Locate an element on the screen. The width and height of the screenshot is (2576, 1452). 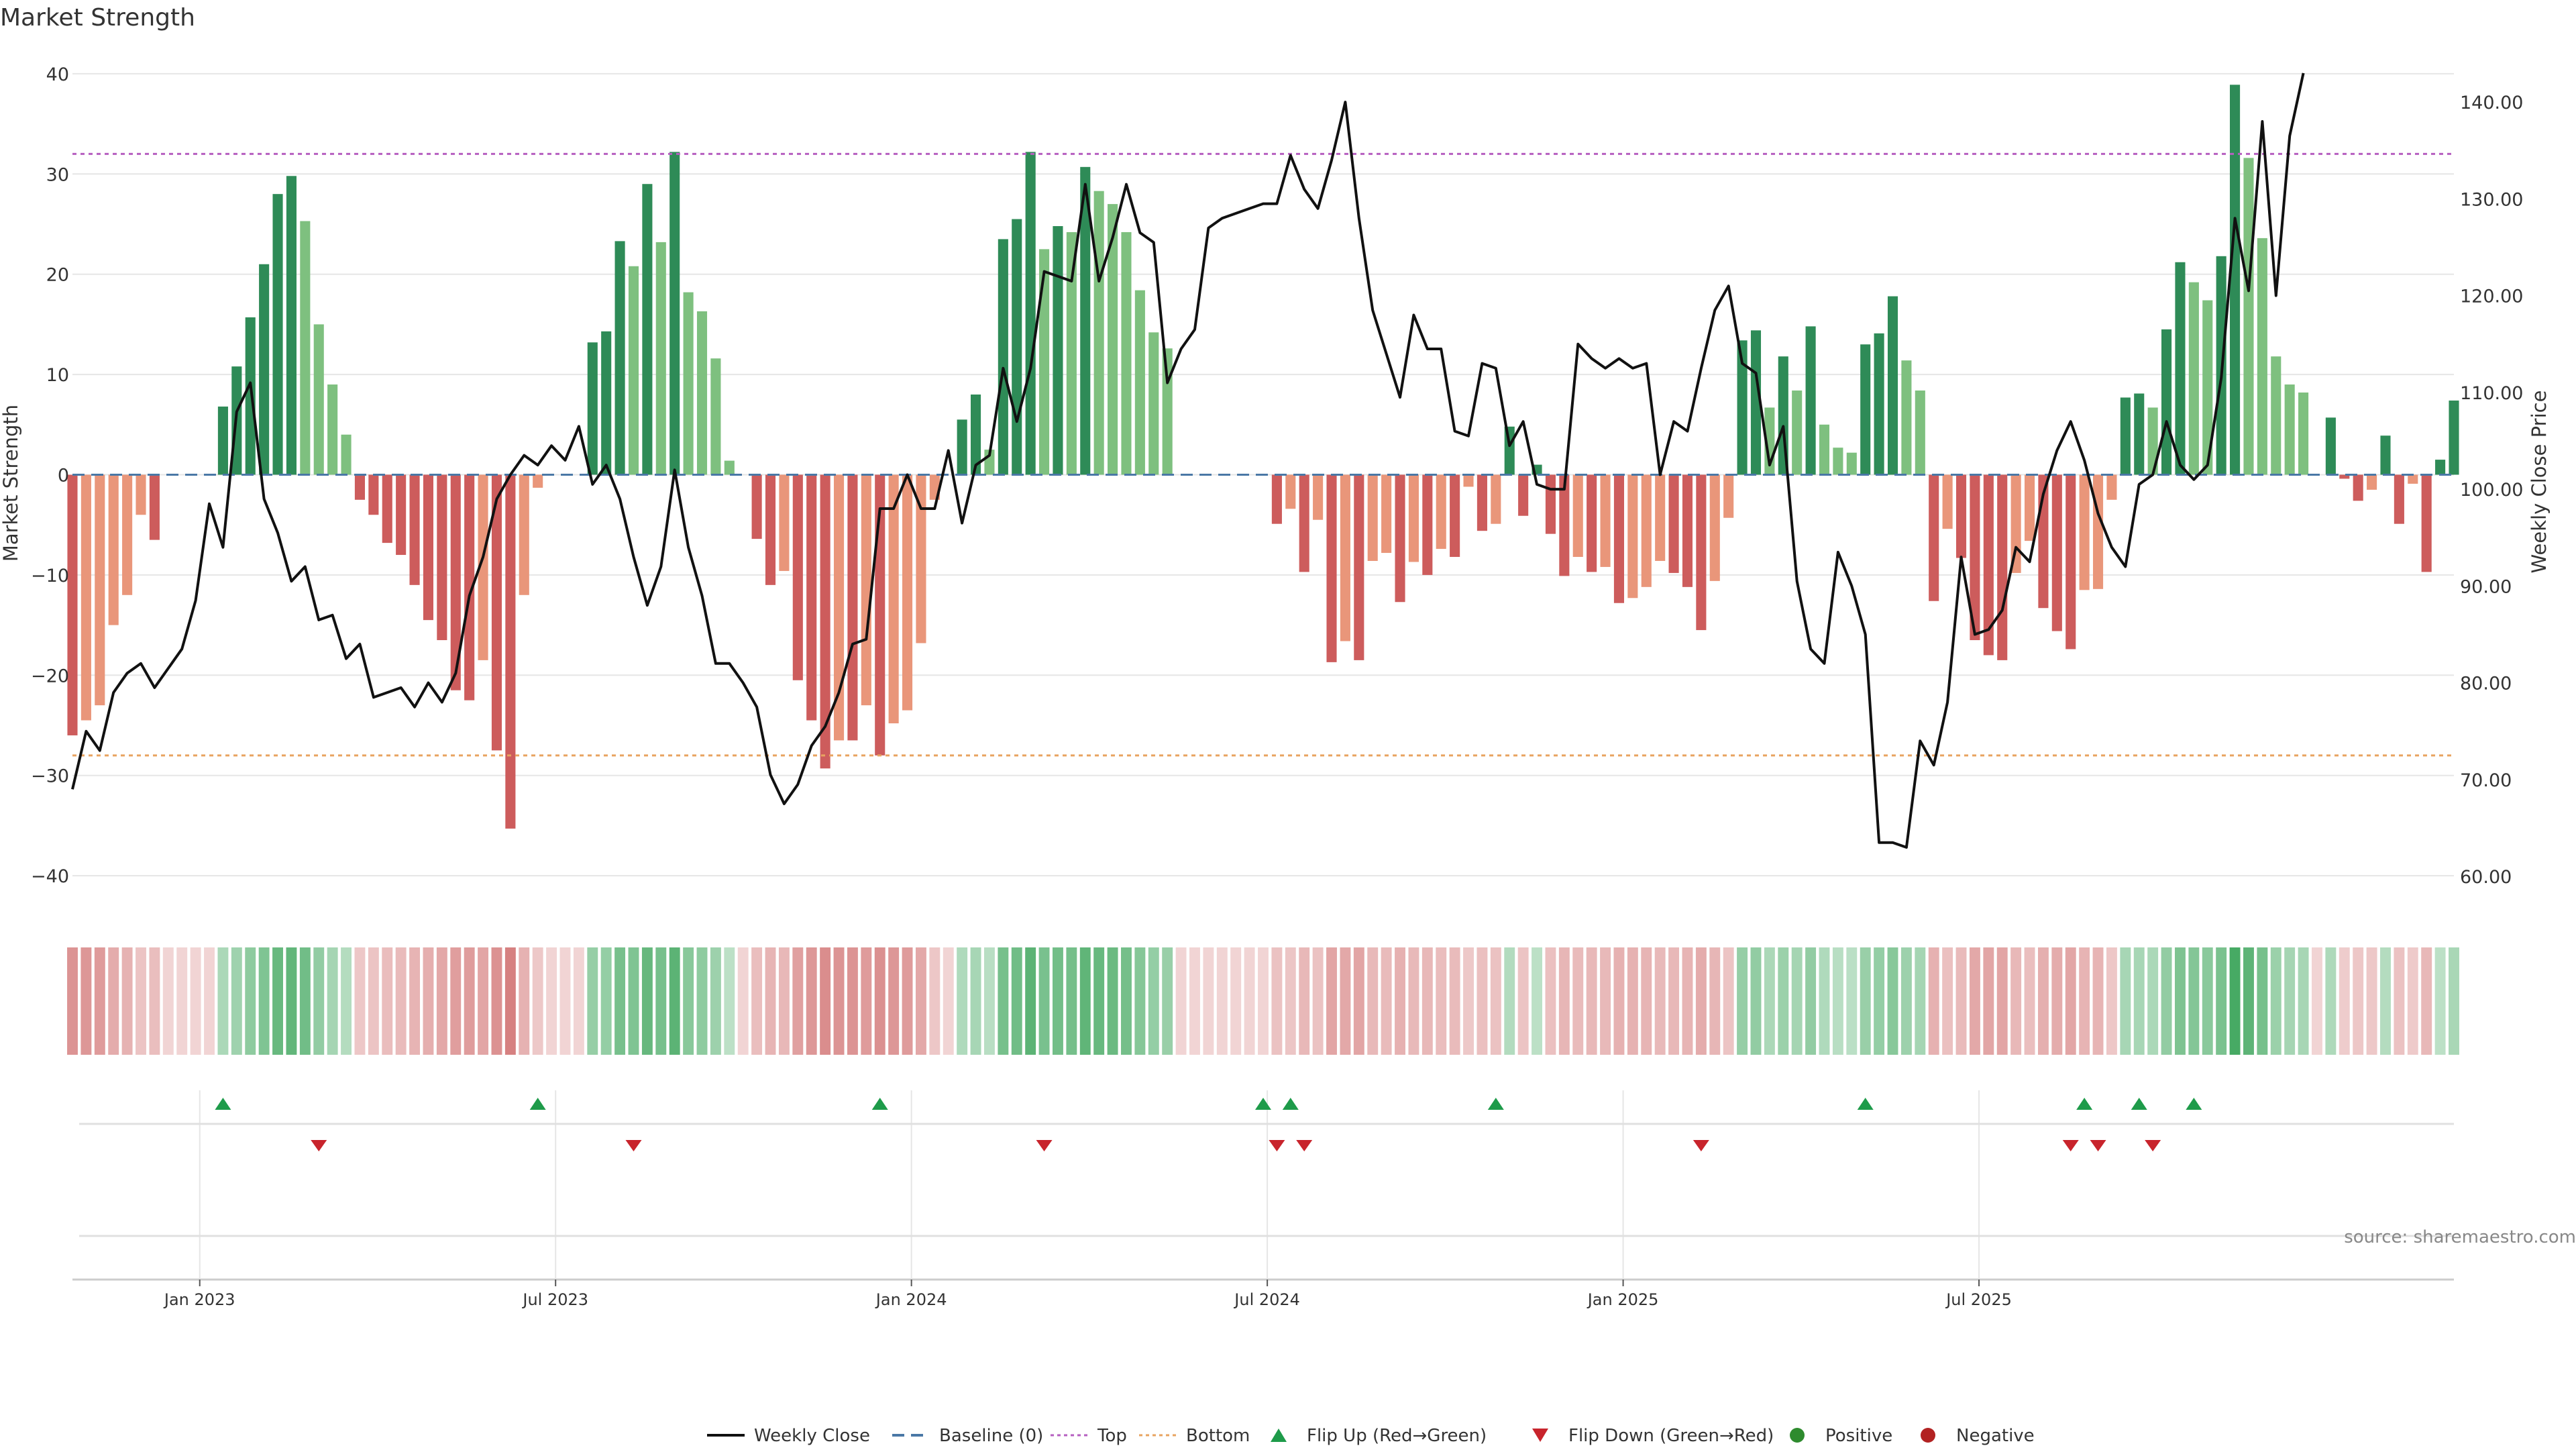
flip-down-marker is located at coordinates (1701, 1145).